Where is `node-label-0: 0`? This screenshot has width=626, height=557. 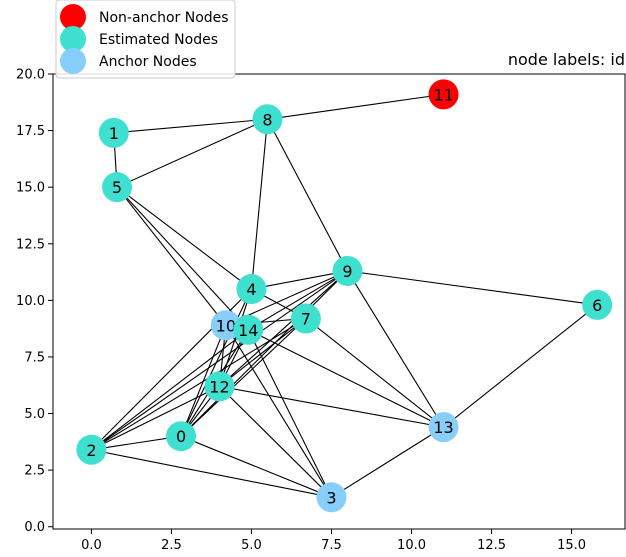
node-label-0: 0 is located at coordinates (181, 436).